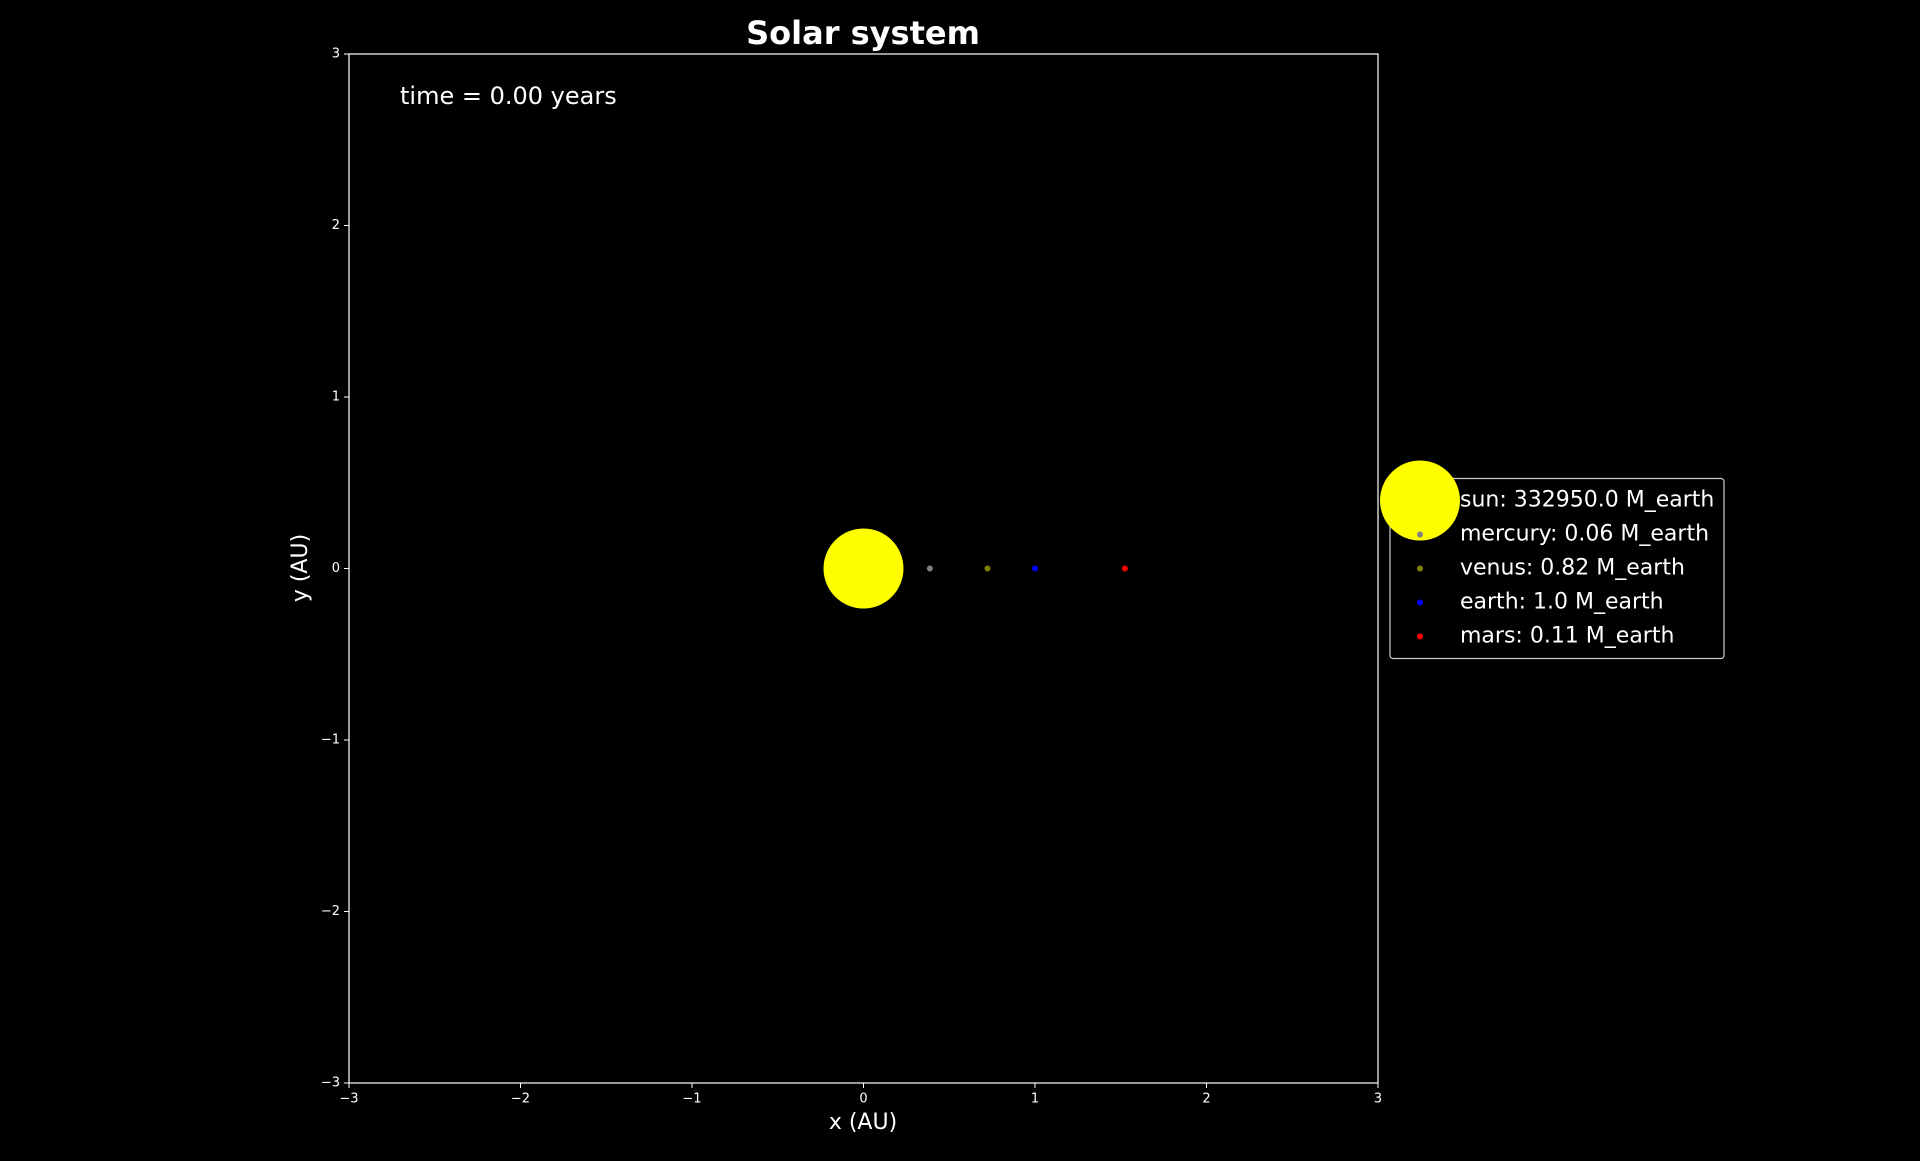  I want to click on annotation: time = 0.00 years, so click(508, 96).